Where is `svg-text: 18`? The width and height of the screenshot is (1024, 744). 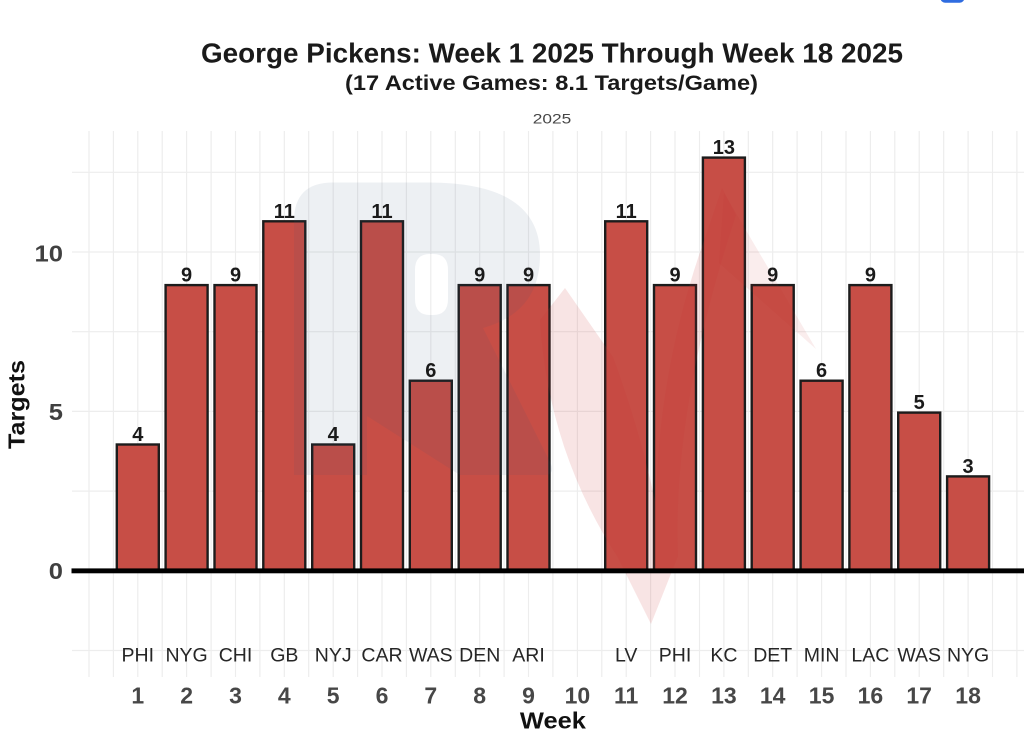
svg-text: 18 is located at coordinates (968, 696).